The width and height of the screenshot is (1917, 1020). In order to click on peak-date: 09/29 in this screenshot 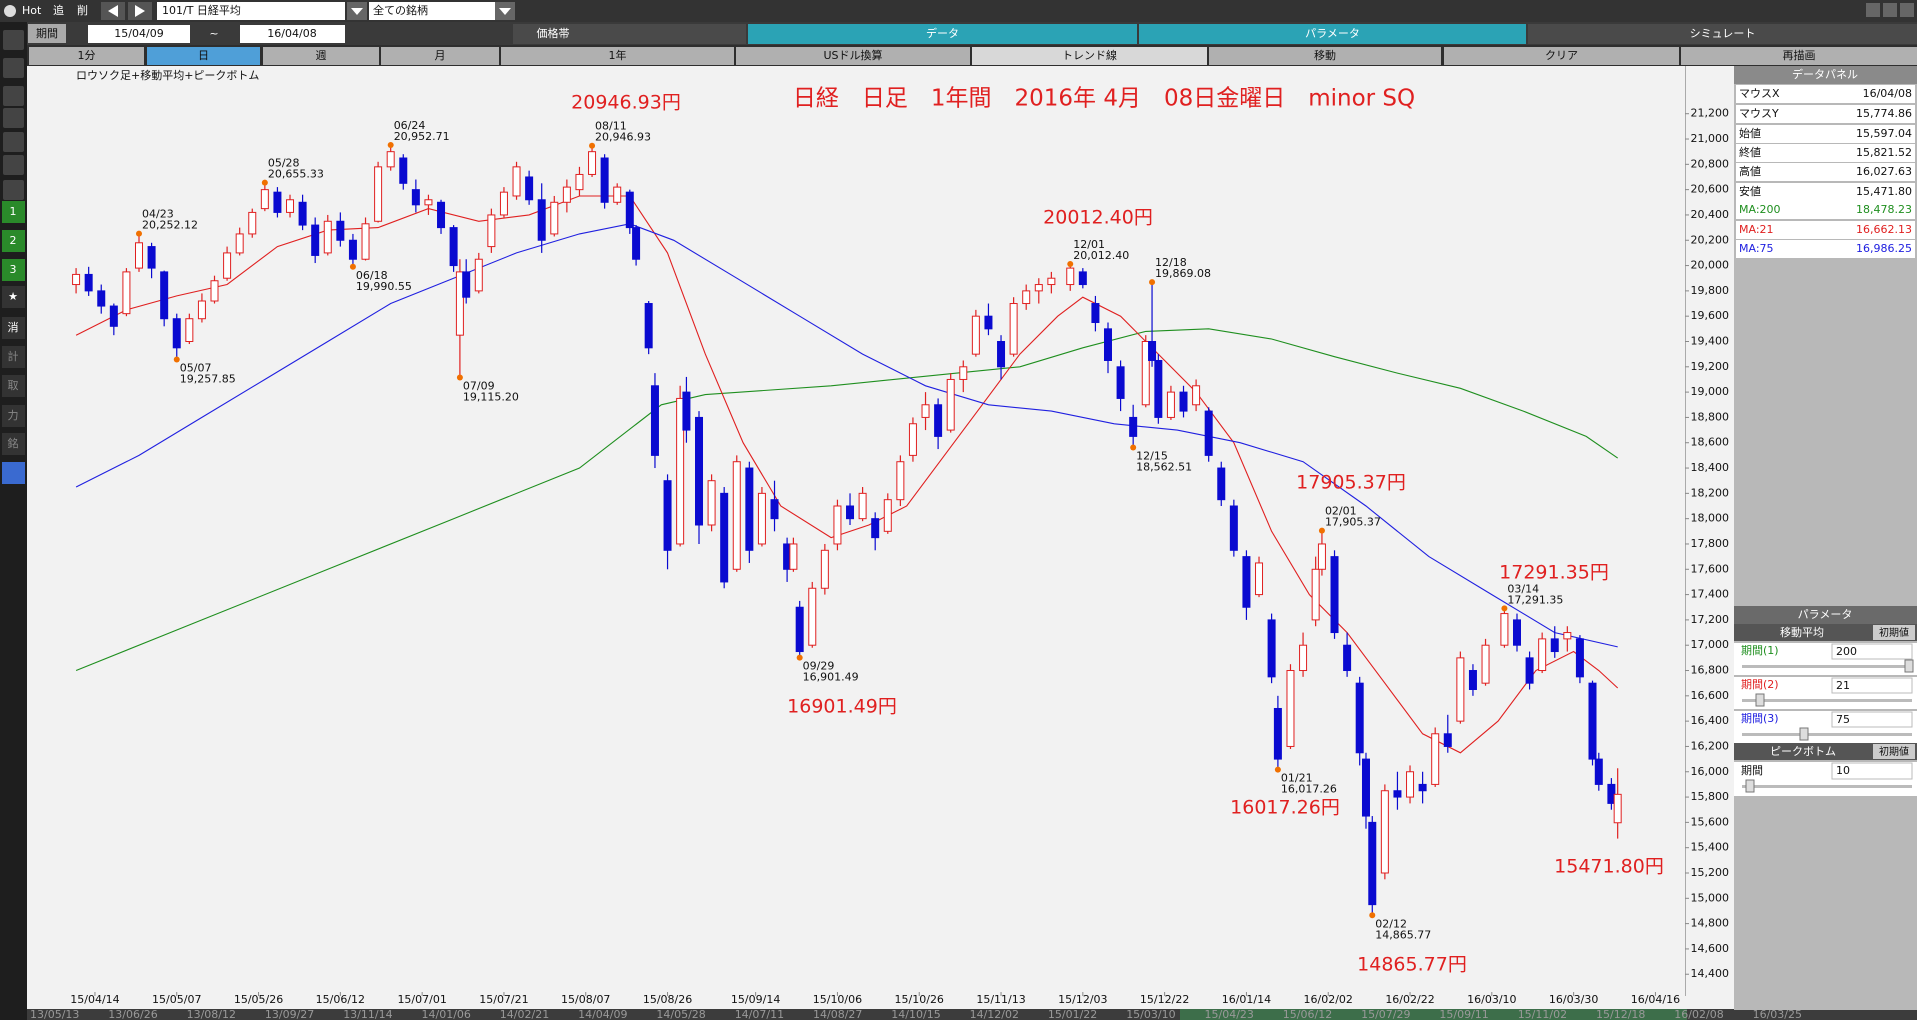, I will do `click(819, 666)`.